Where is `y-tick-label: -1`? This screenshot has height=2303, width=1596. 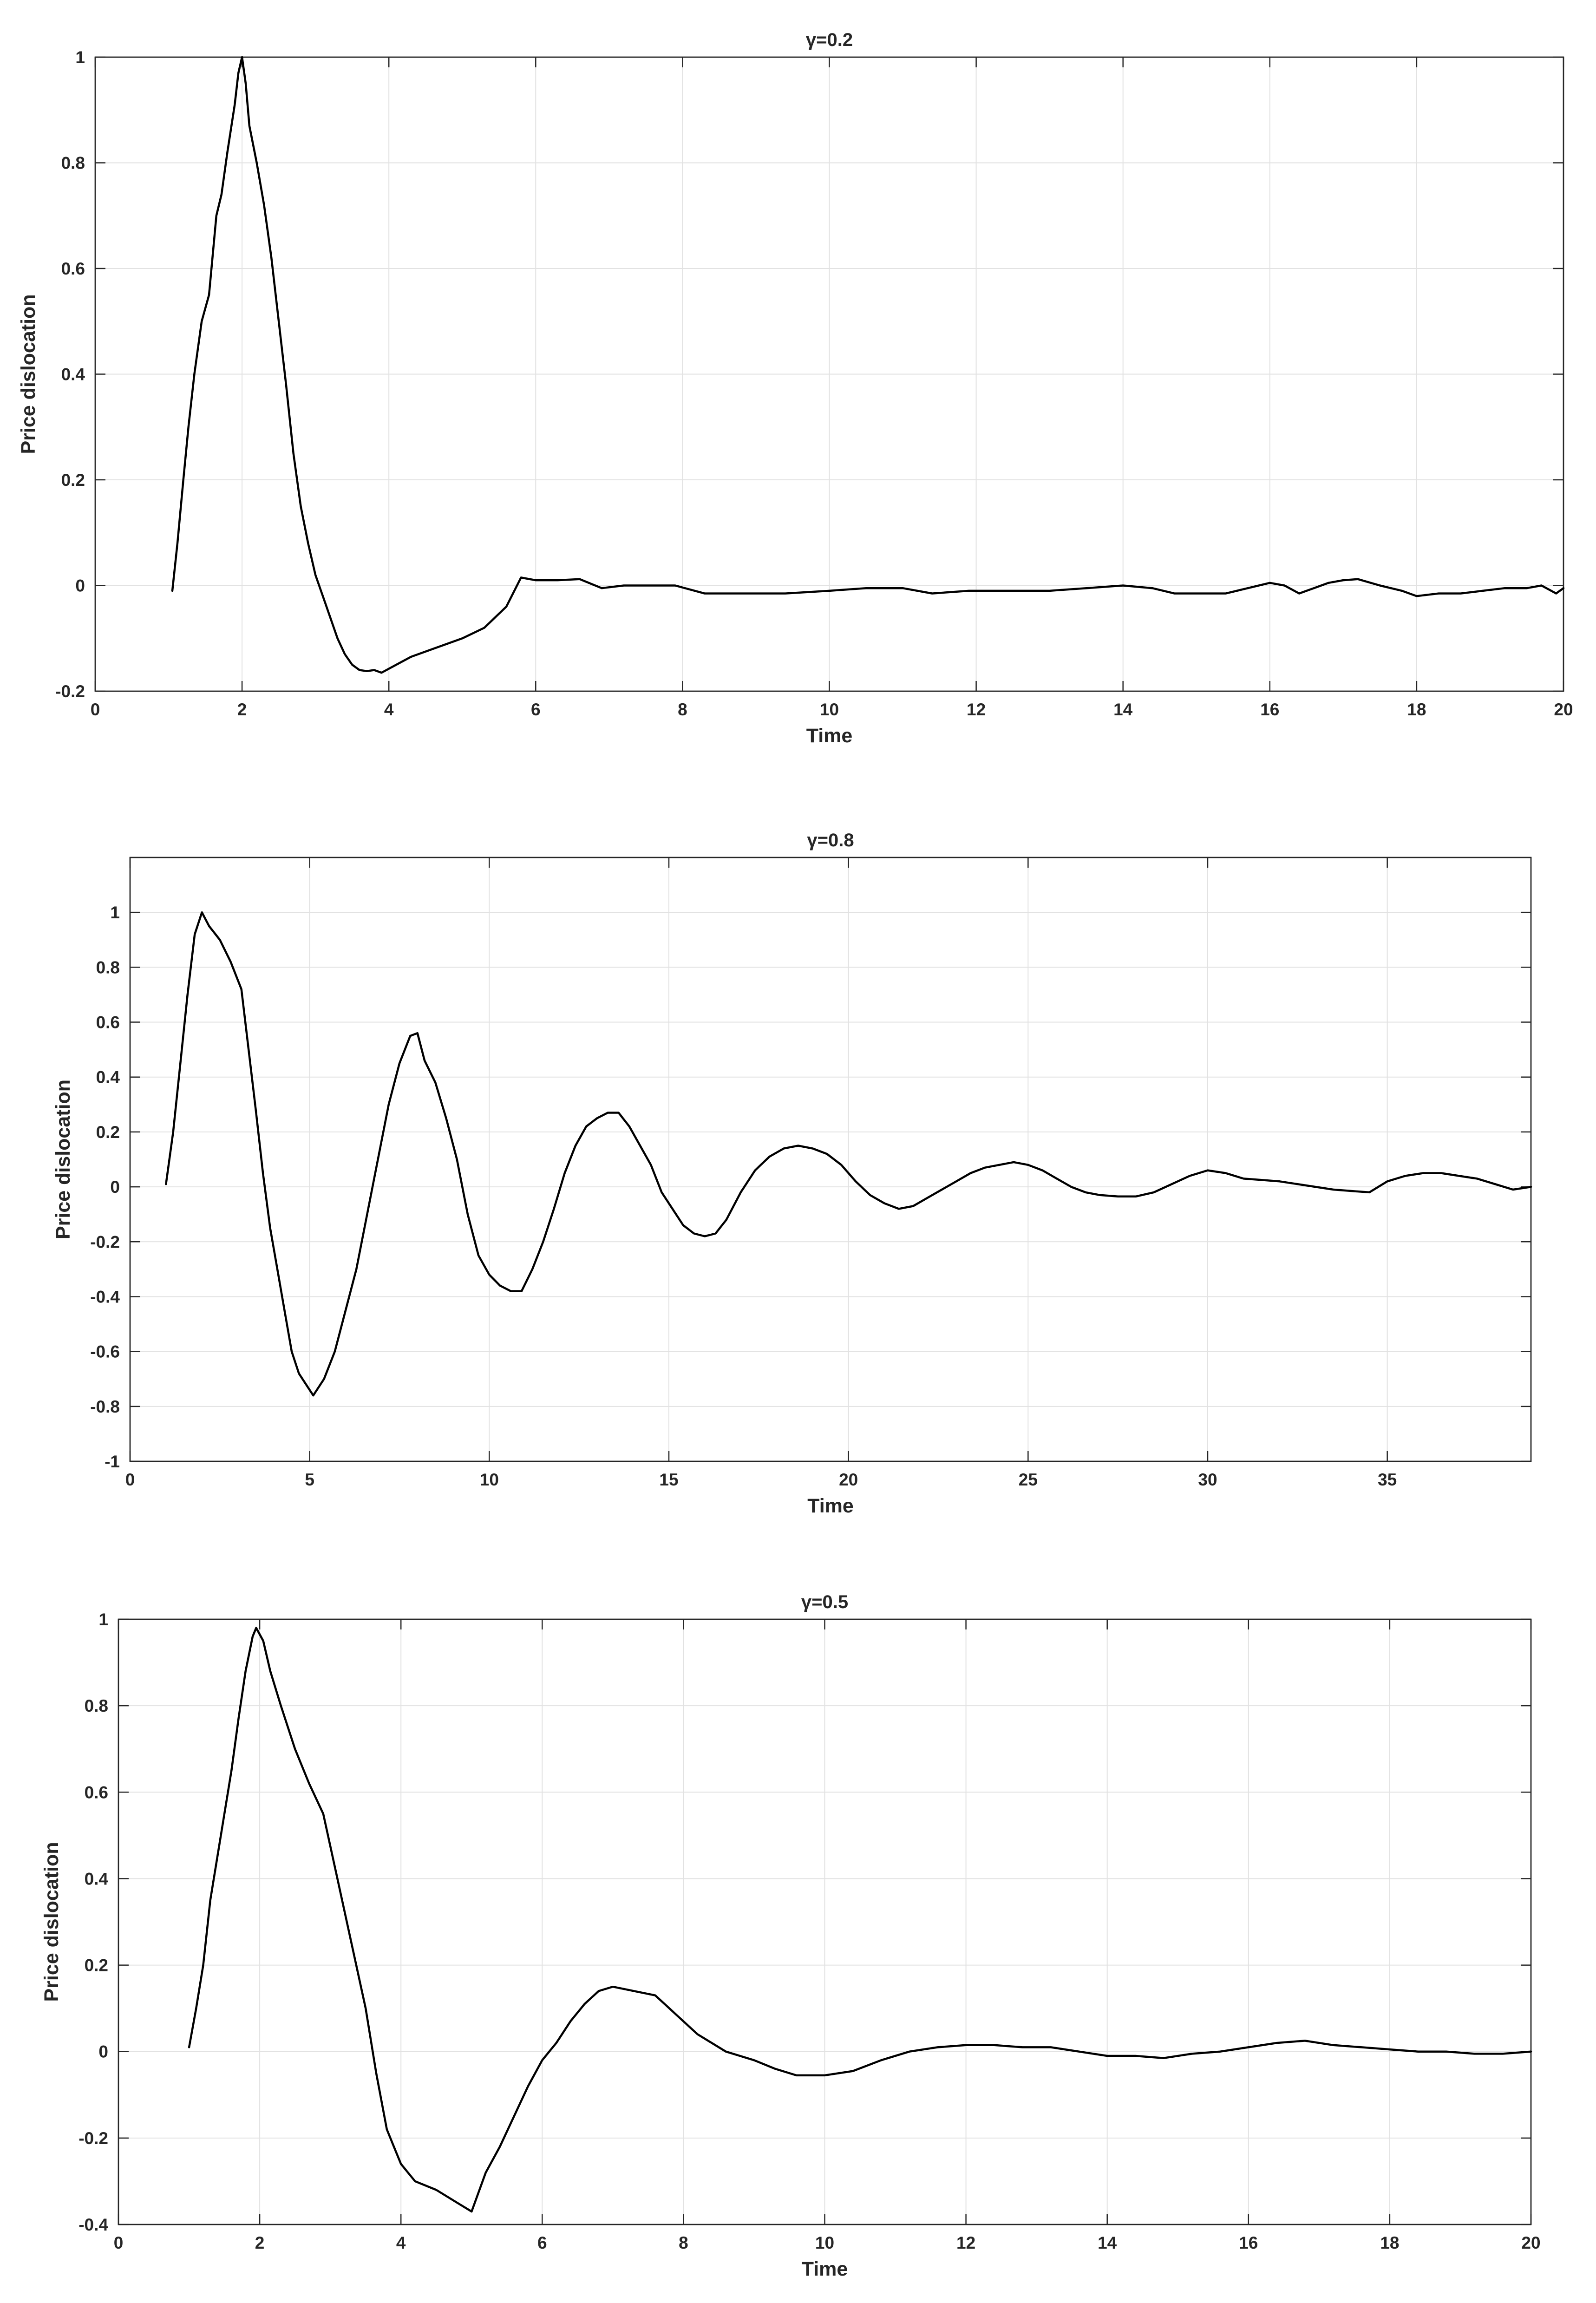
y-tick-label: -1 is located at coordinates (113, 1462).